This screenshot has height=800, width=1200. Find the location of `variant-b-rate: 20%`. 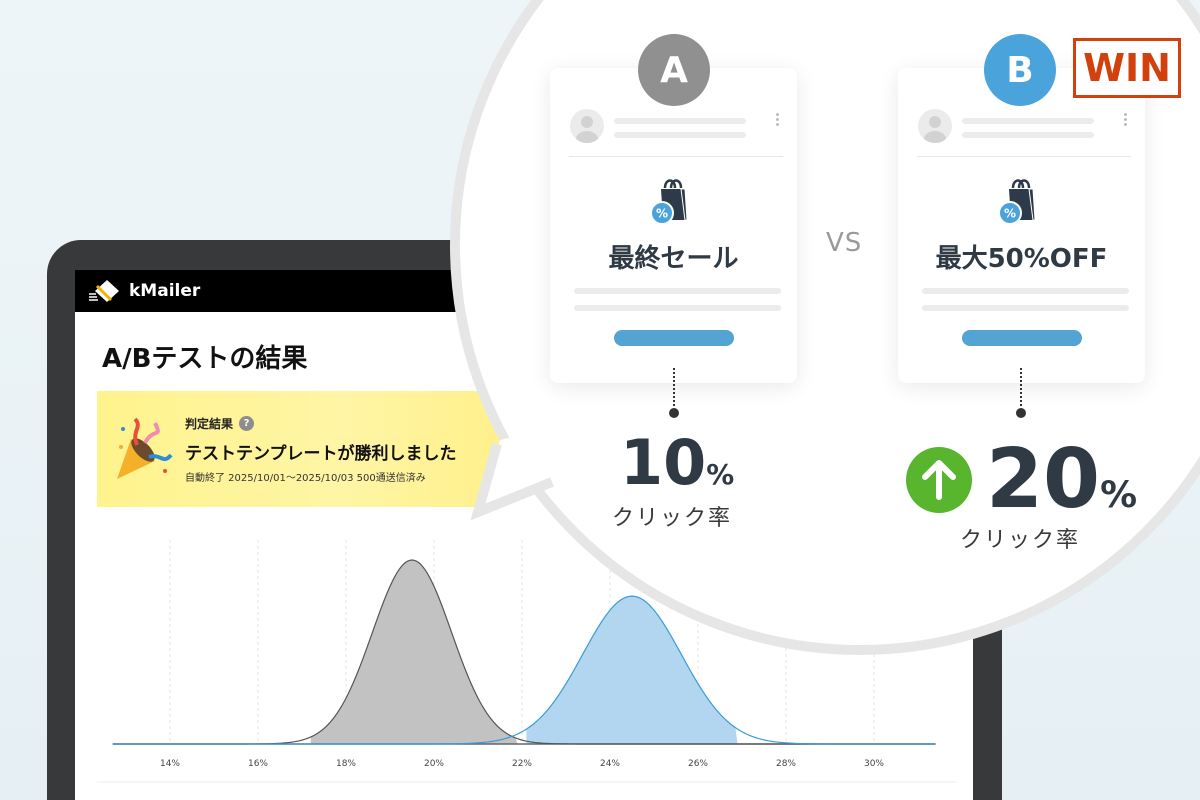

variant-b-rate: 20% is located at coordinates (1061, 479).